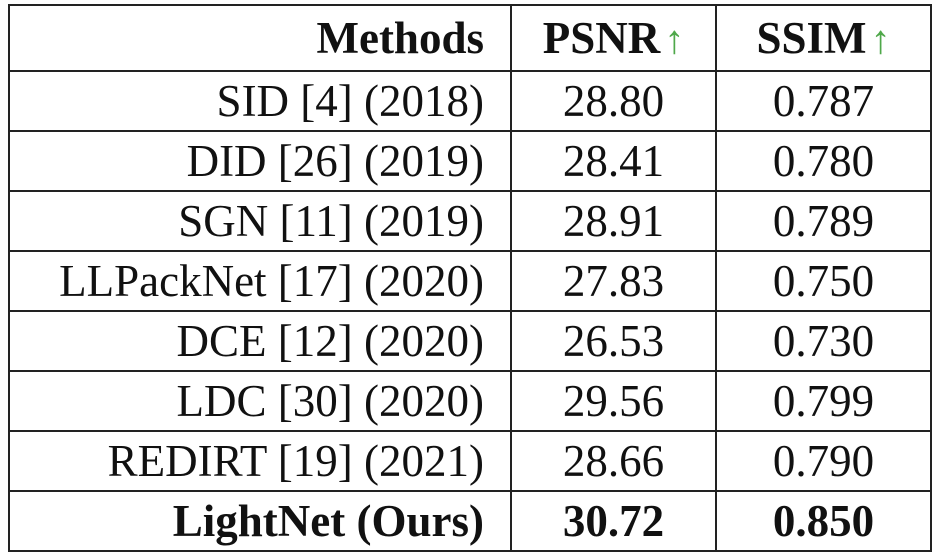  What do you see at coordinates (811, 37) in the screenshot?
I see `header-ssim-label: SSIM` at bounding box center [811, 37].